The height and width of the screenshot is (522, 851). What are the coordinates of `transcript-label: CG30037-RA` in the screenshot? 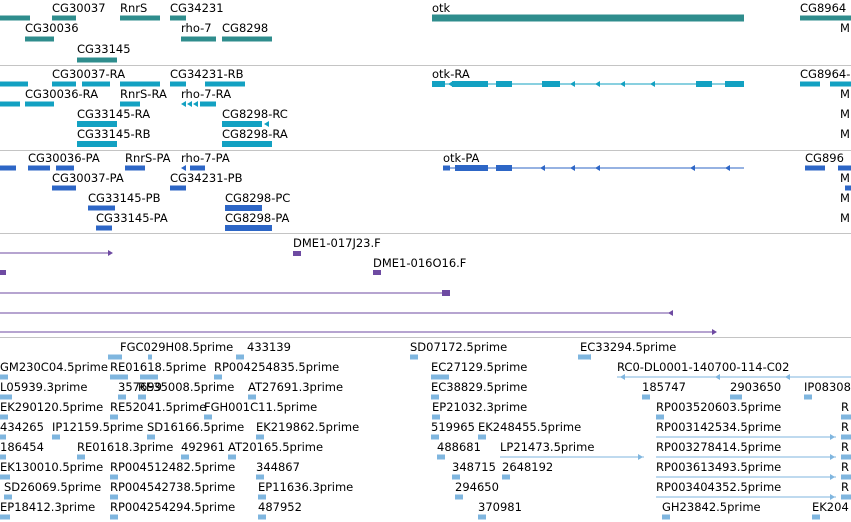 It's located at (89, 74).